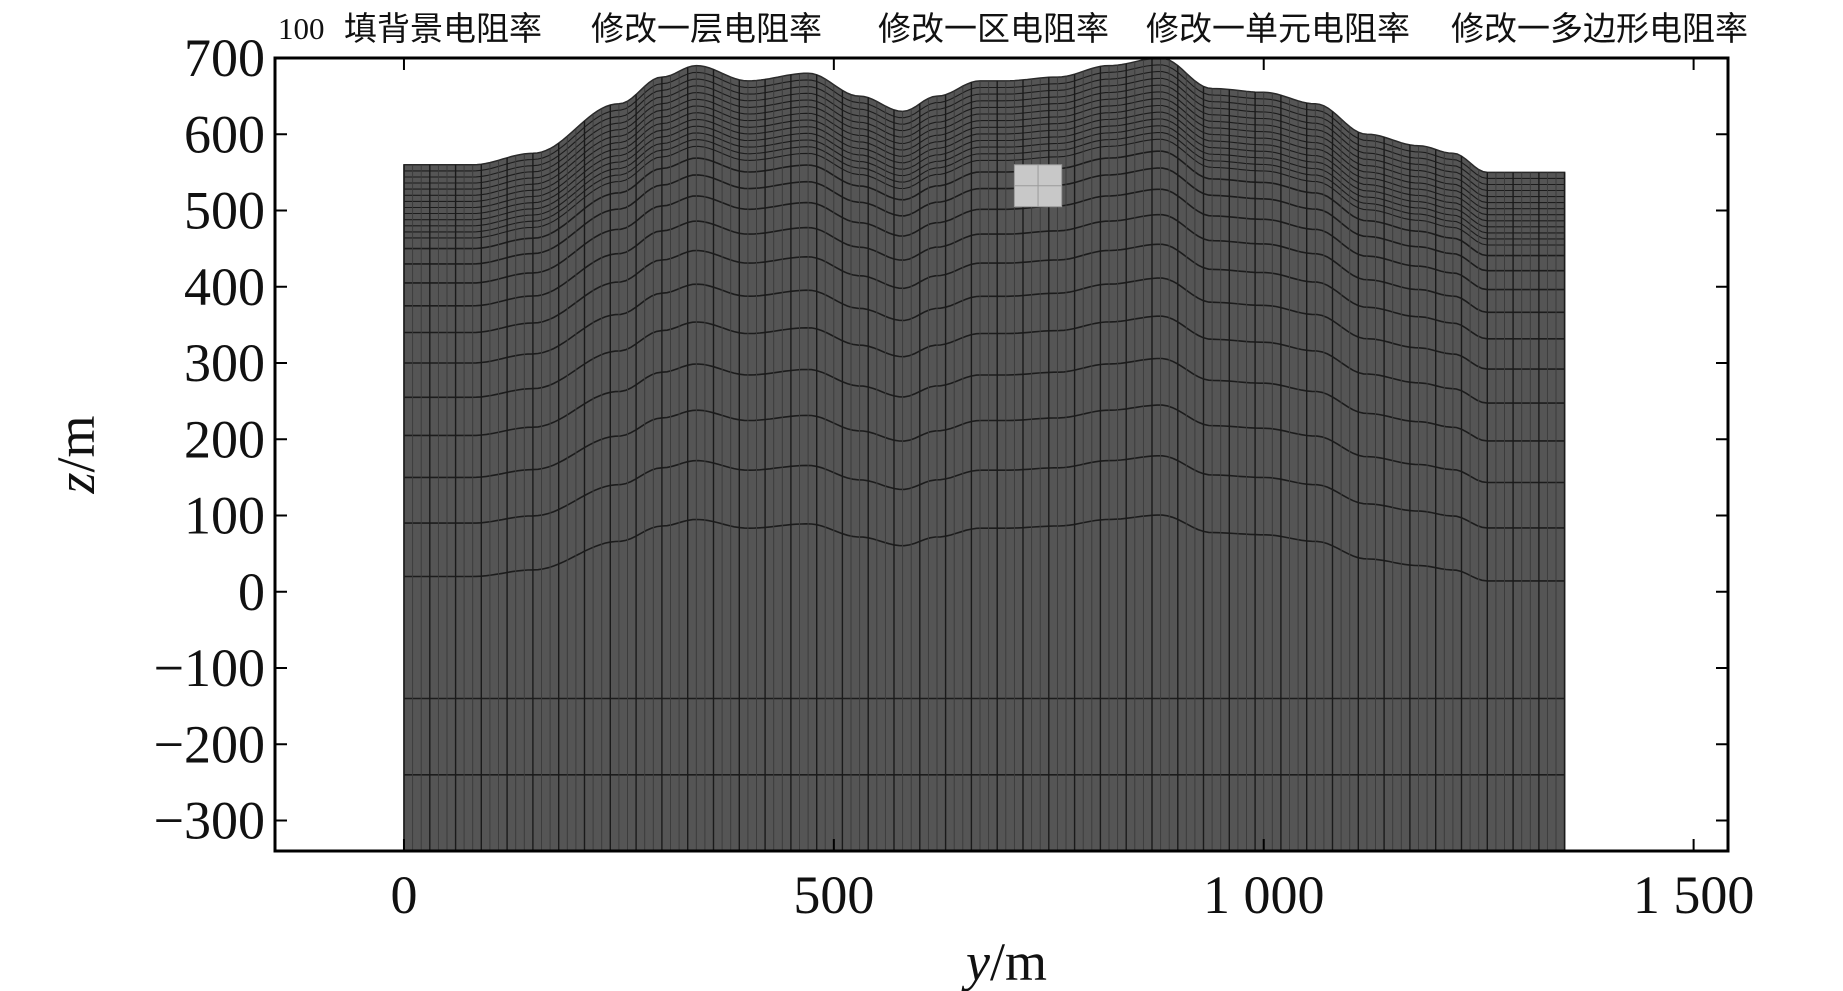  I want to click on y-tick-label: −300, so click(209, 821).